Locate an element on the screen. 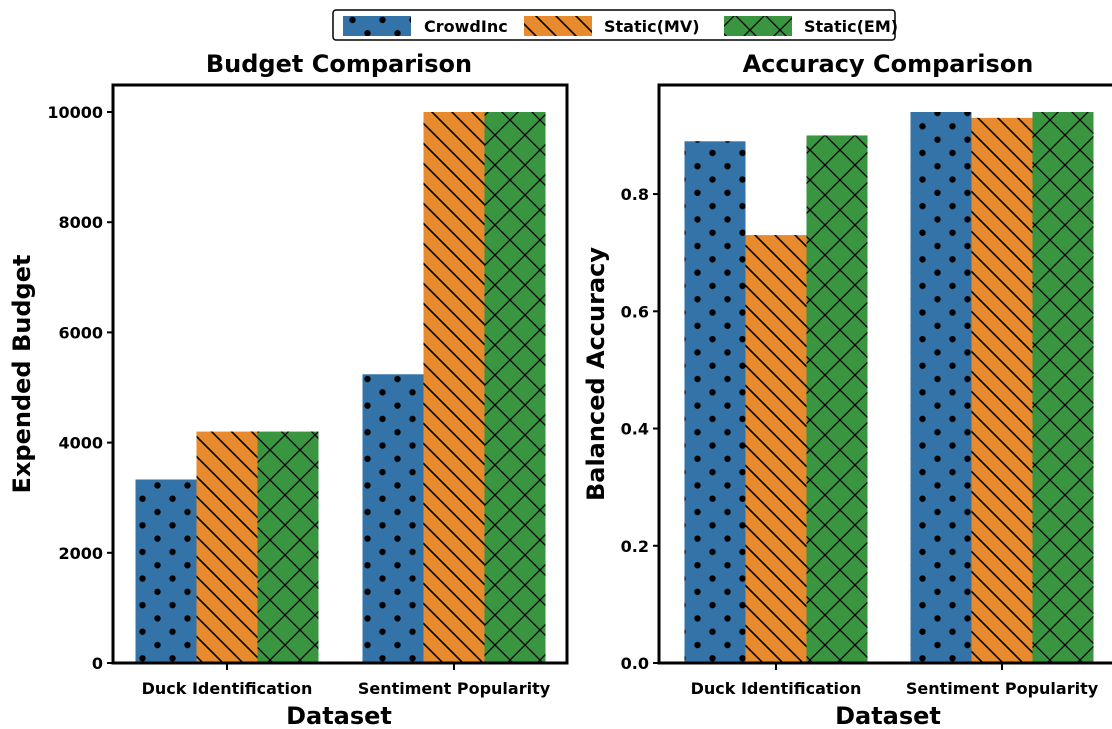 The image size is (1112, 729). budget-y-tick-label: 6000 is located at coordinates (80, 332).